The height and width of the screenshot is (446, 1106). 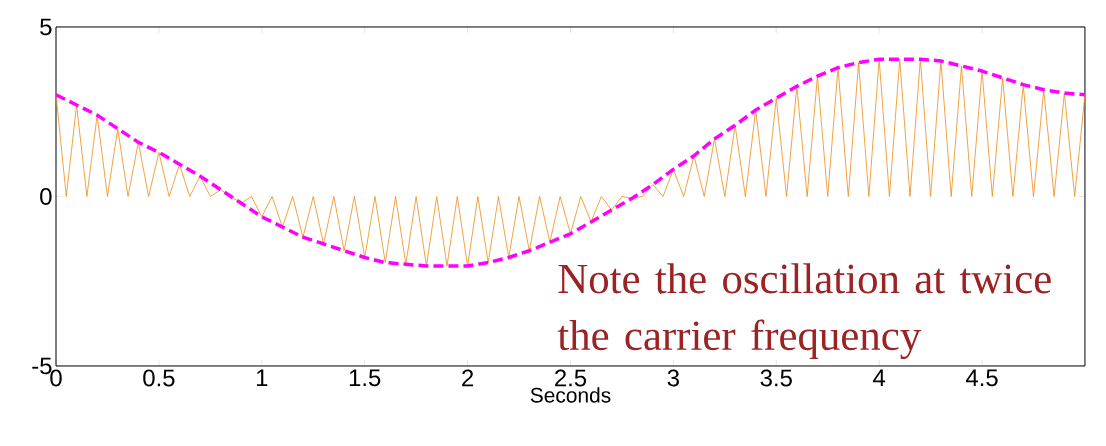 What do you see at coordinates (46, 27) in the screenshot?
I see `y-tick-label: 5` at bounding box center [46, 27].